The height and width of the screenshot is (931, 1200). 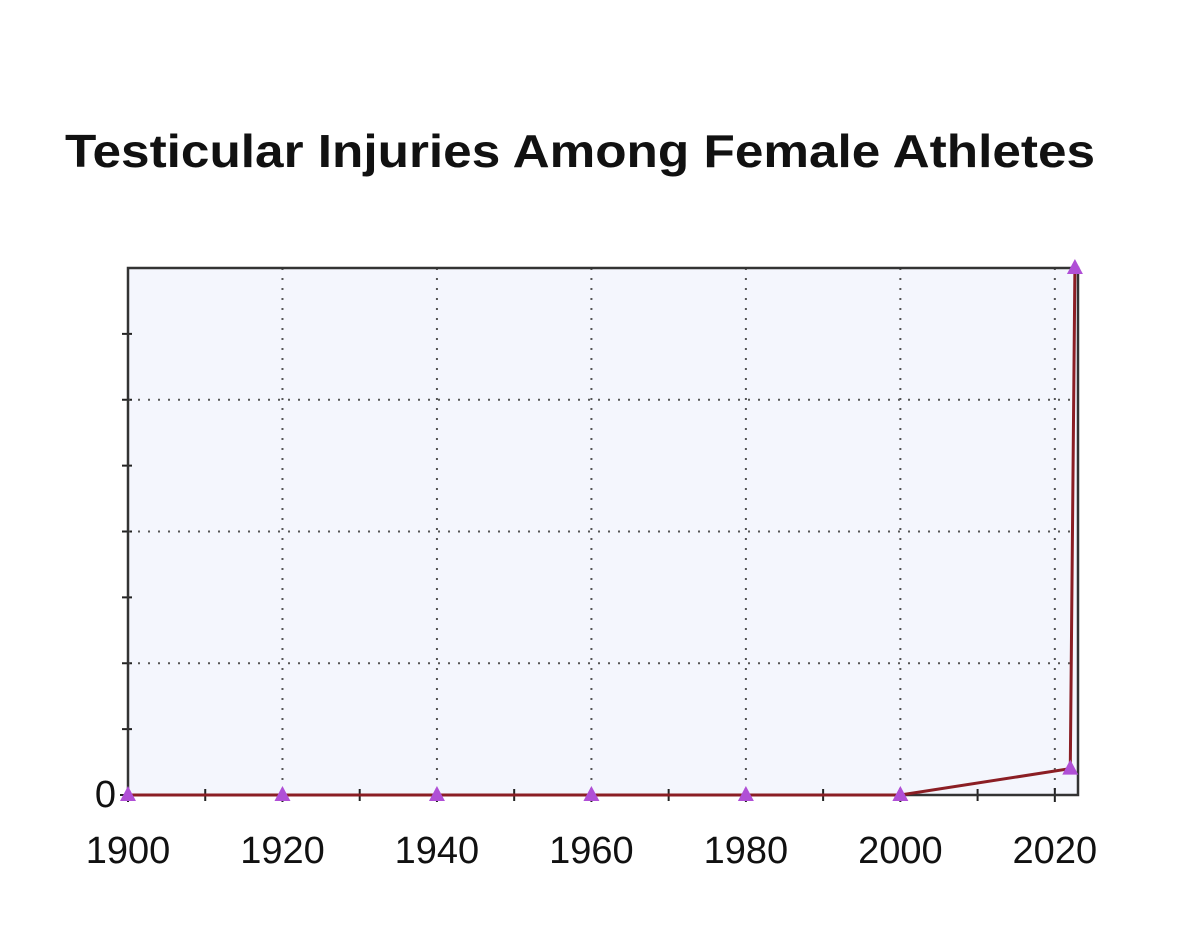 I want to click on x-tick-label: 2020, so click(x=1055, y=851).